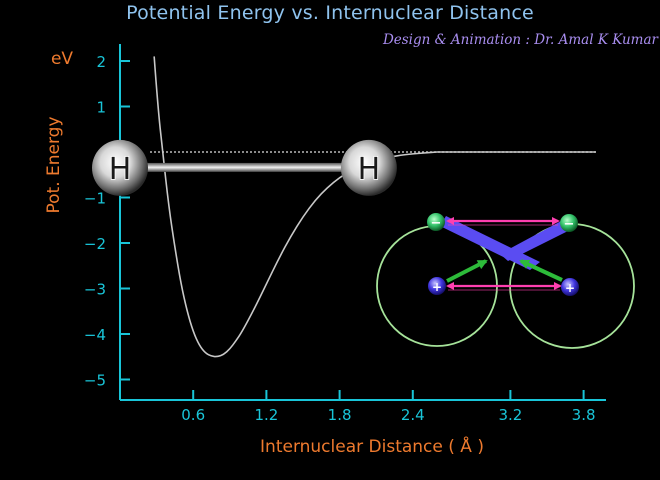  What do you see at coordinates (62, 59) in the screenshot?
I see `y-unit-label: eV` at bounding box center [62, 59].